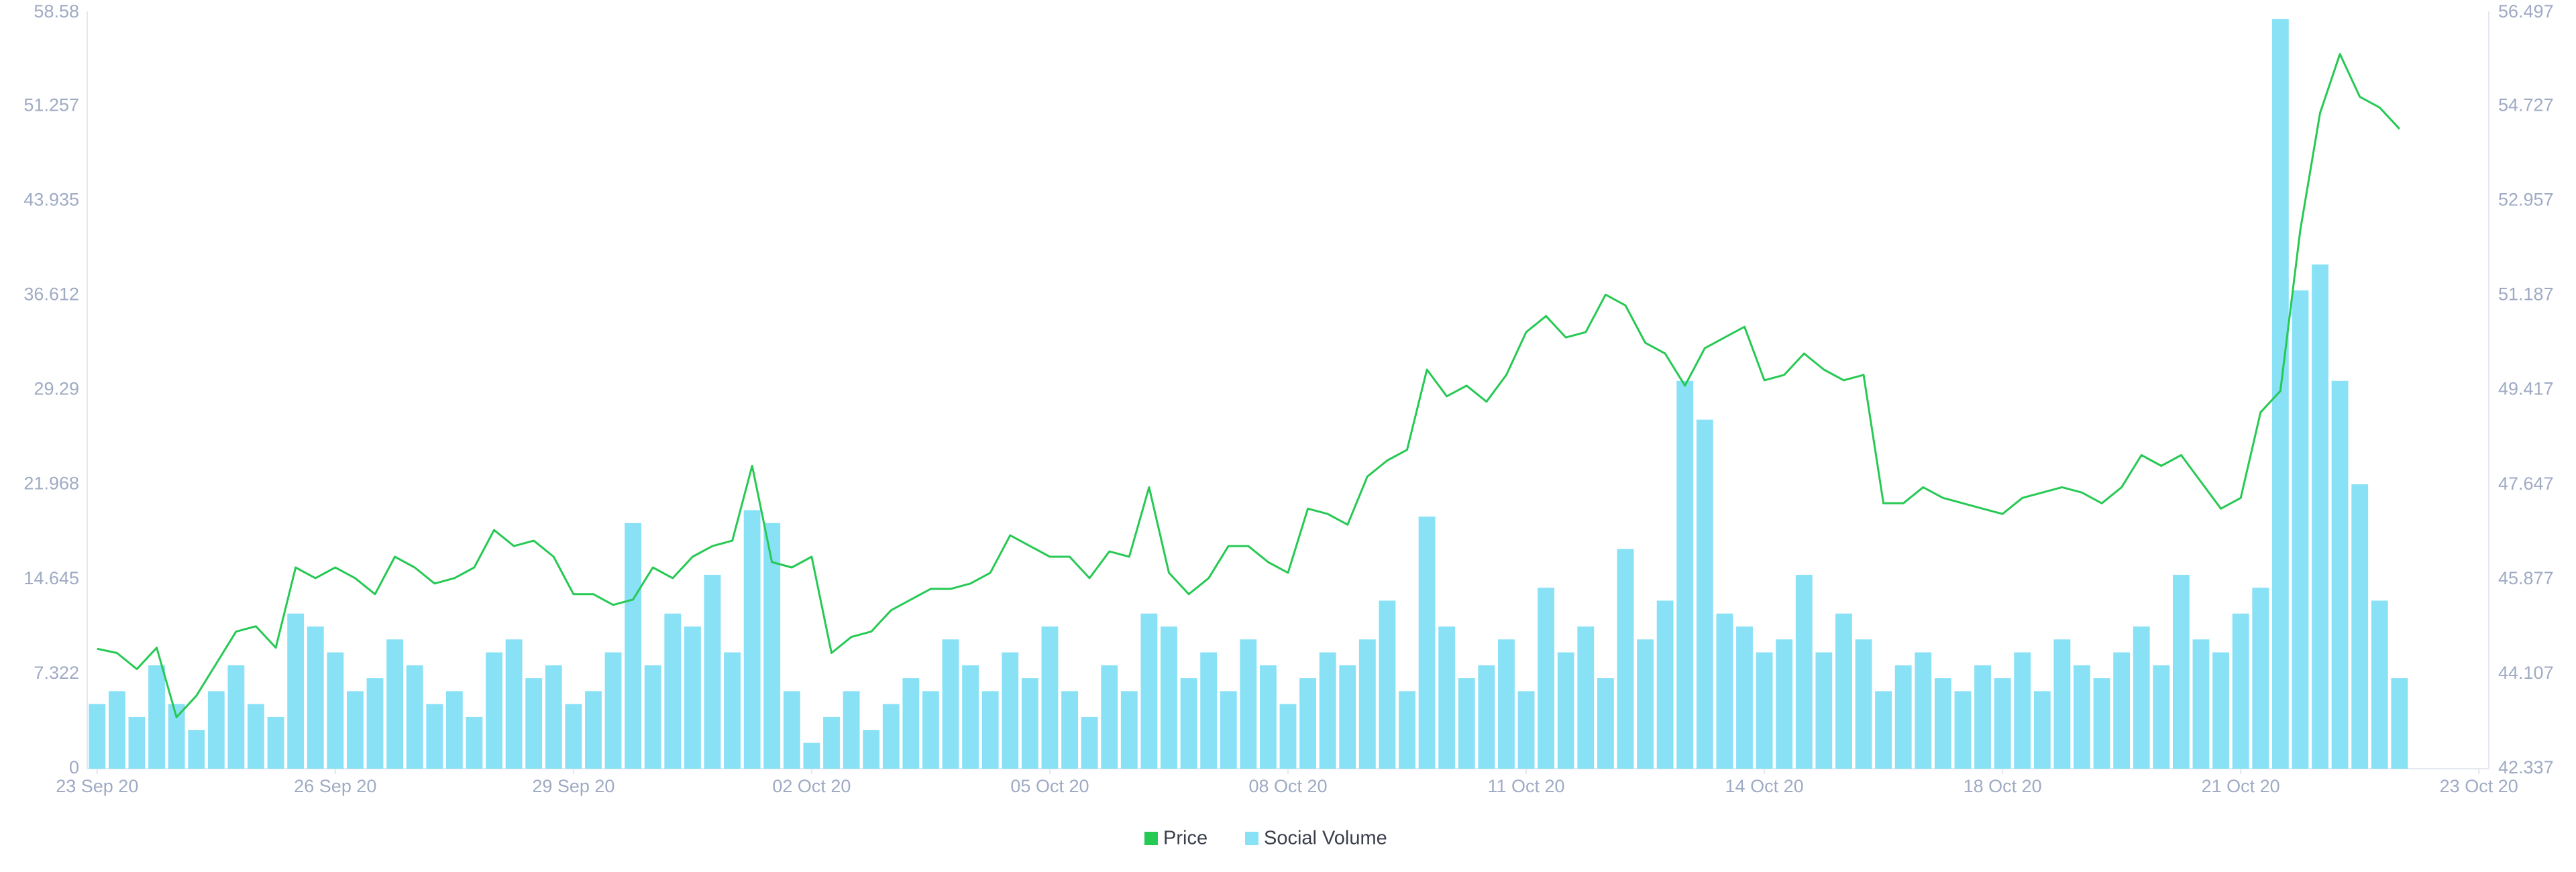 Image resolution: width=2576 pixels, height=872 pixels. What do you see at coordinates (56, 673) in the screenshot?
I see `y-tick-label: 7.322` at bounding box center [56, 673].